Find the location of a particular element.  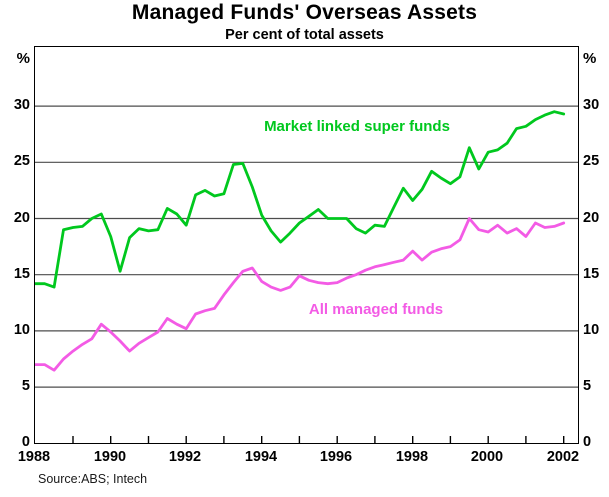

y-axis-label-r-0: 0 is located at coordinates (587, 442).